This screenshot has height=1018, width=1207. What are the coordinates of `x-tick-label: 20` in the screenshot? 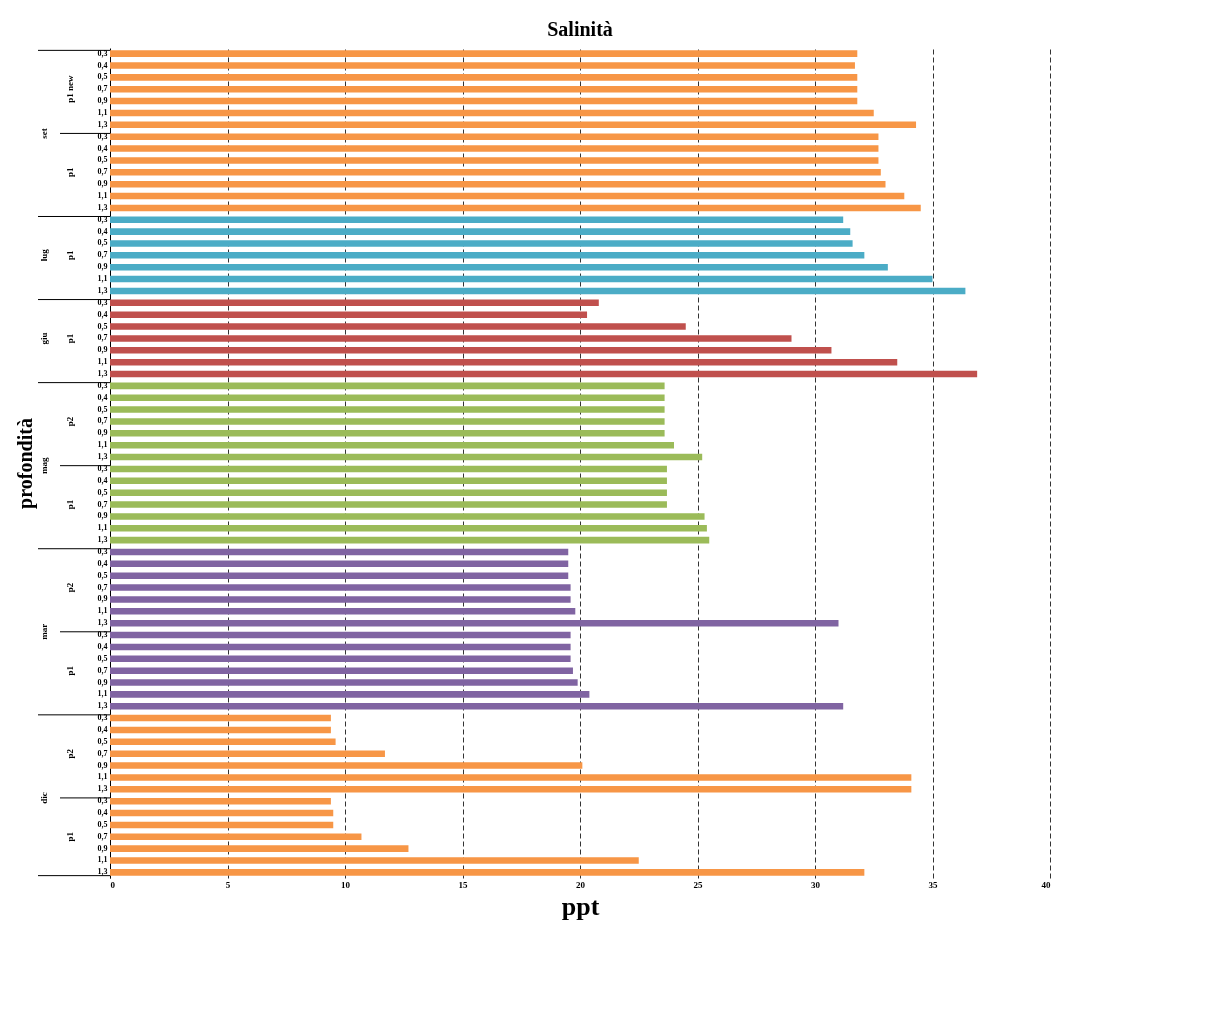 It's located at (581, 884).